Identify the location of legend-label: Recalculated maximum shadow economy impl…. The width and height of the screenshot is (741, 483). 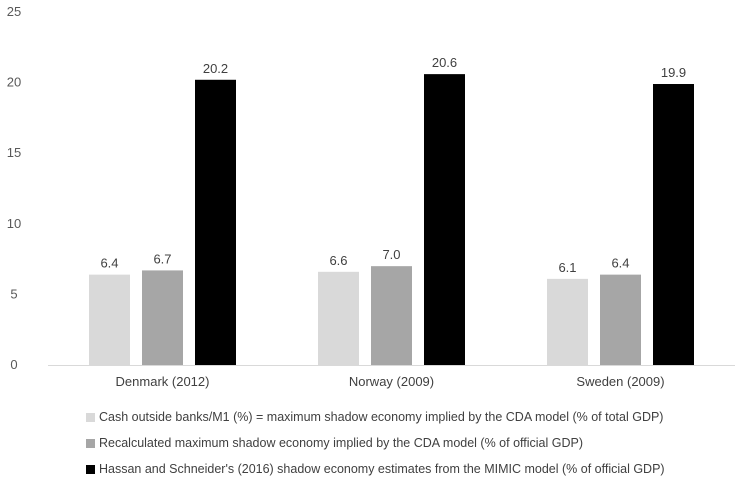
(341, 443).